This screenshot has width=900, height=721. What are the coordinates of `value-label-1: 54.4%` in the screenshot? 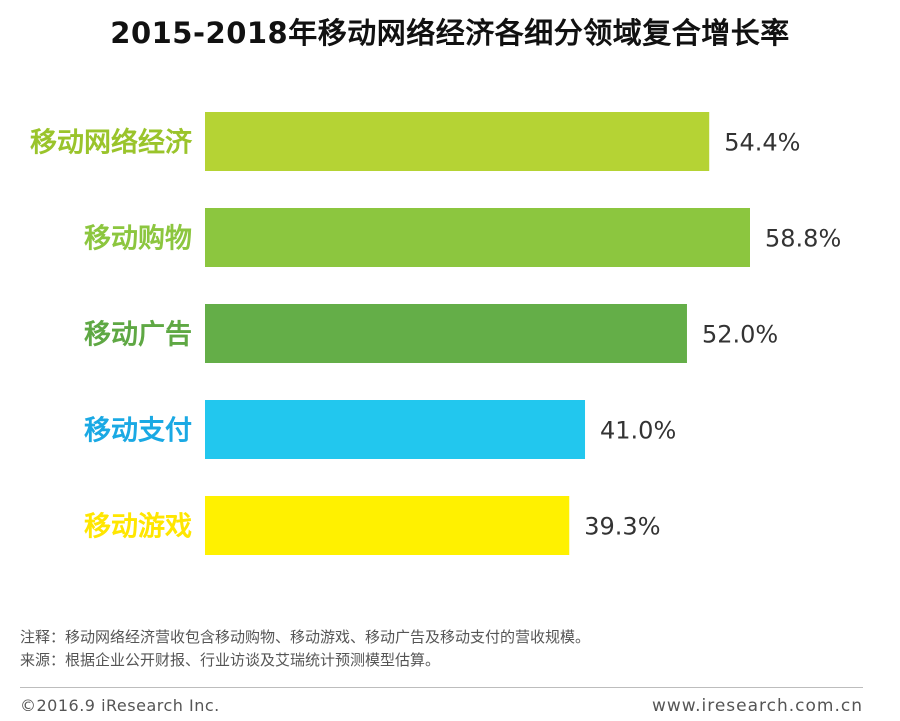 It's located at (762, 143).